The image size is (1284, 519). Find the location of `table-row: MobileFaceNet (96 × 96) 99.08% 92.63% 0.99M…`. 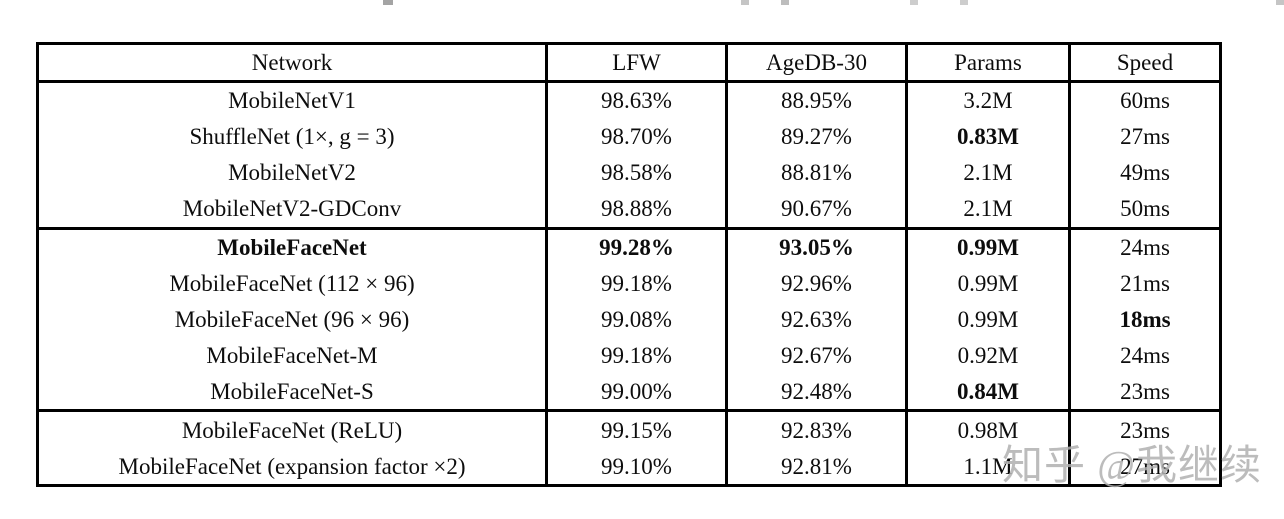

table-row: MobileFaceNet (96 × 96) 99.08% 92.63% 0.99M… is located at coordinates (629, 319).